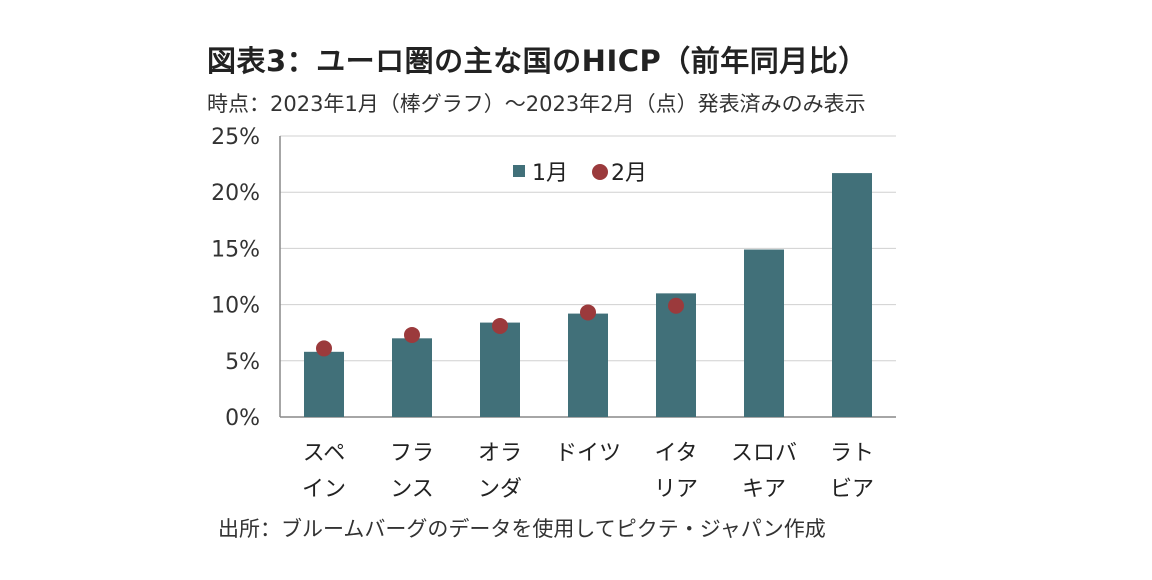 The width and height of the screenshot is (1152, 580). Describe the element at coordinates (519, 171) in the screenshot. I see `legend-swatch-jan` at that location.